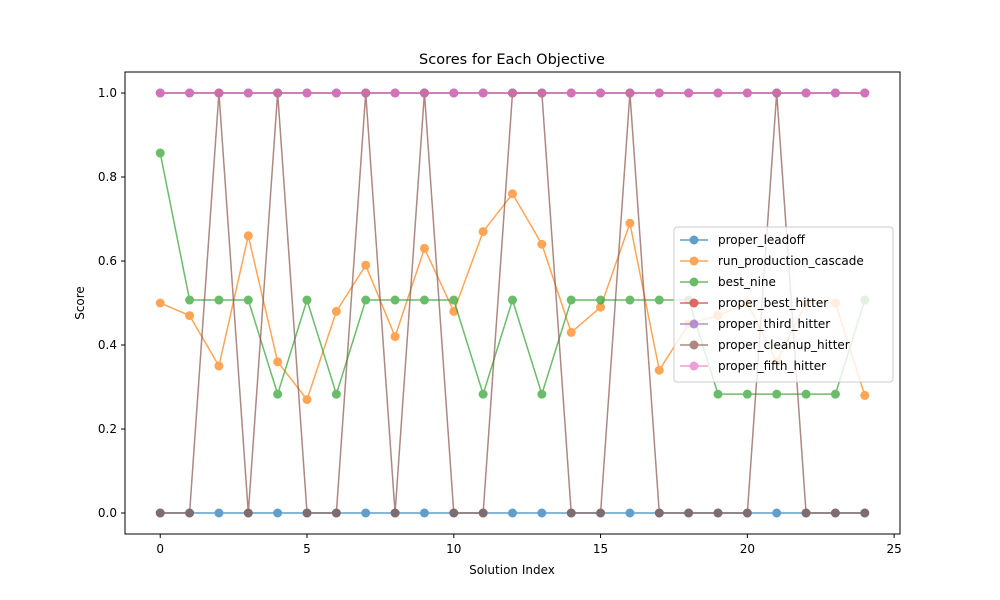 Image resolution: width=1000 pixels, height=600 pixels. I want to click on y-tick-label: 0.0, so click(107, 513).